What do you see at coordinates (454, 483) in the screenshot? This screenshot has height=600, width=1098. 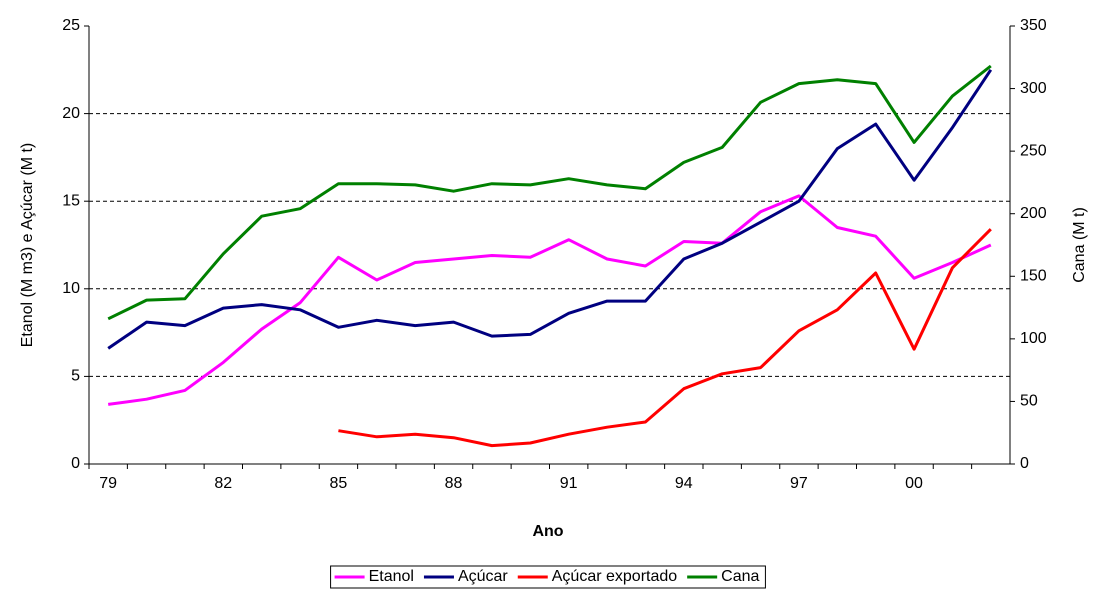 I see `x-tick-label: 88` at bounding box center [454, 483].